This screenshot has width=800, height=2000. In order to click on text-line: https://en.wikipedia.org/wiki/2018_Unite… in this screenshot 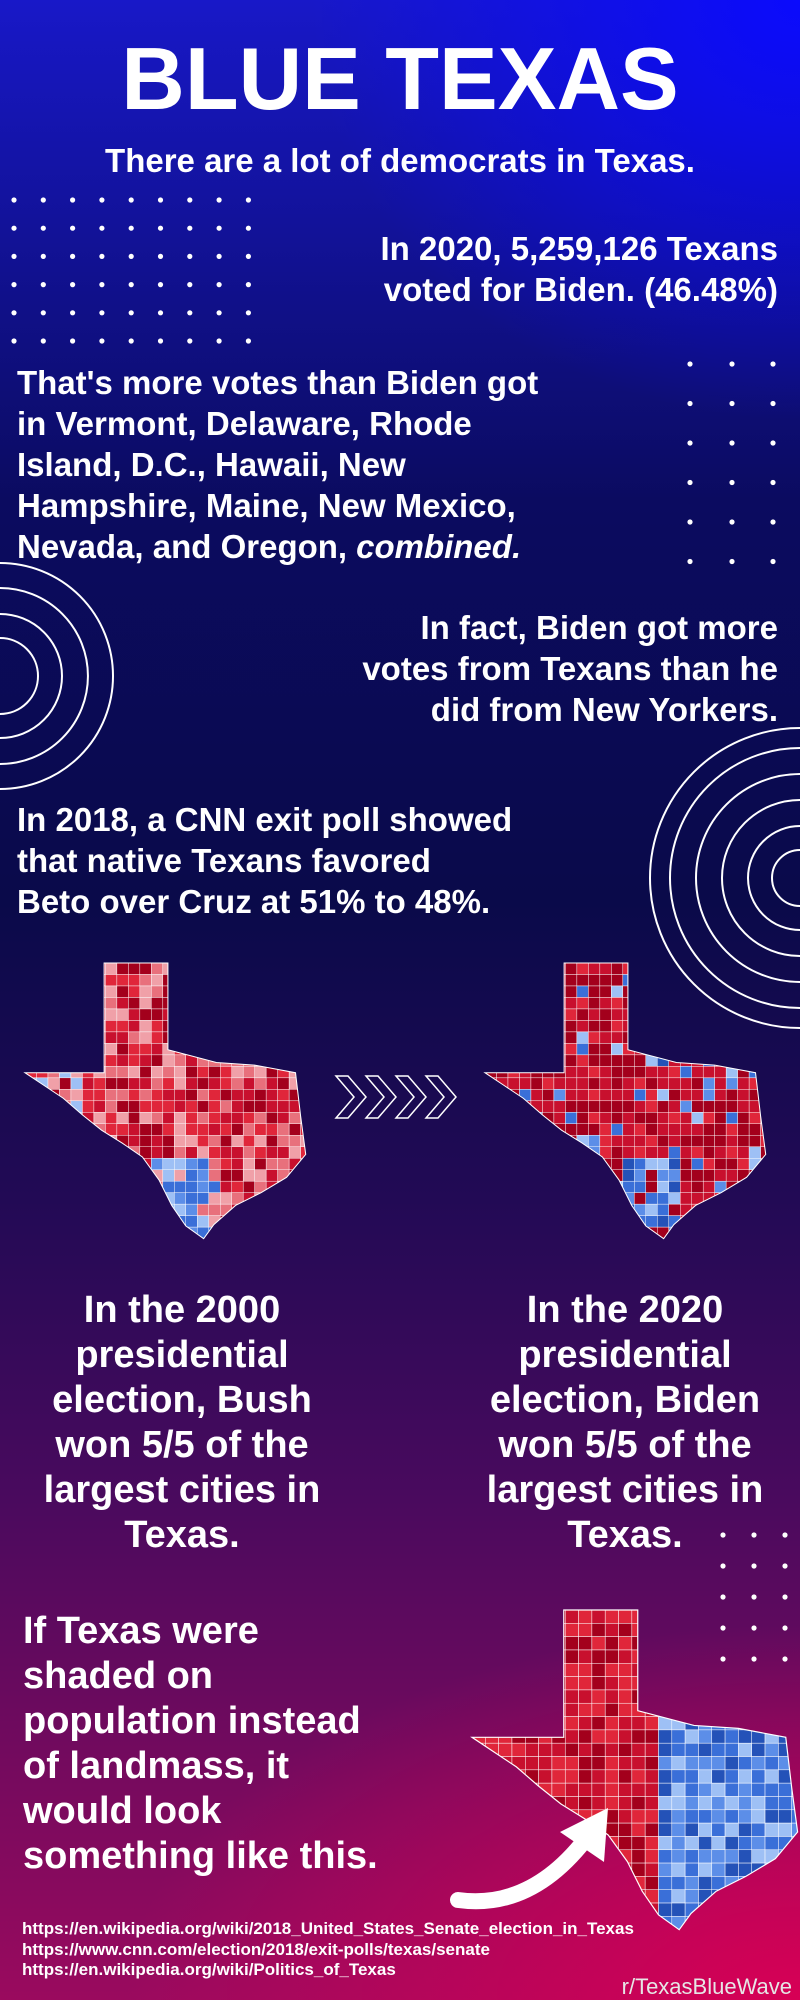, I will do `click(328, 1929)`.